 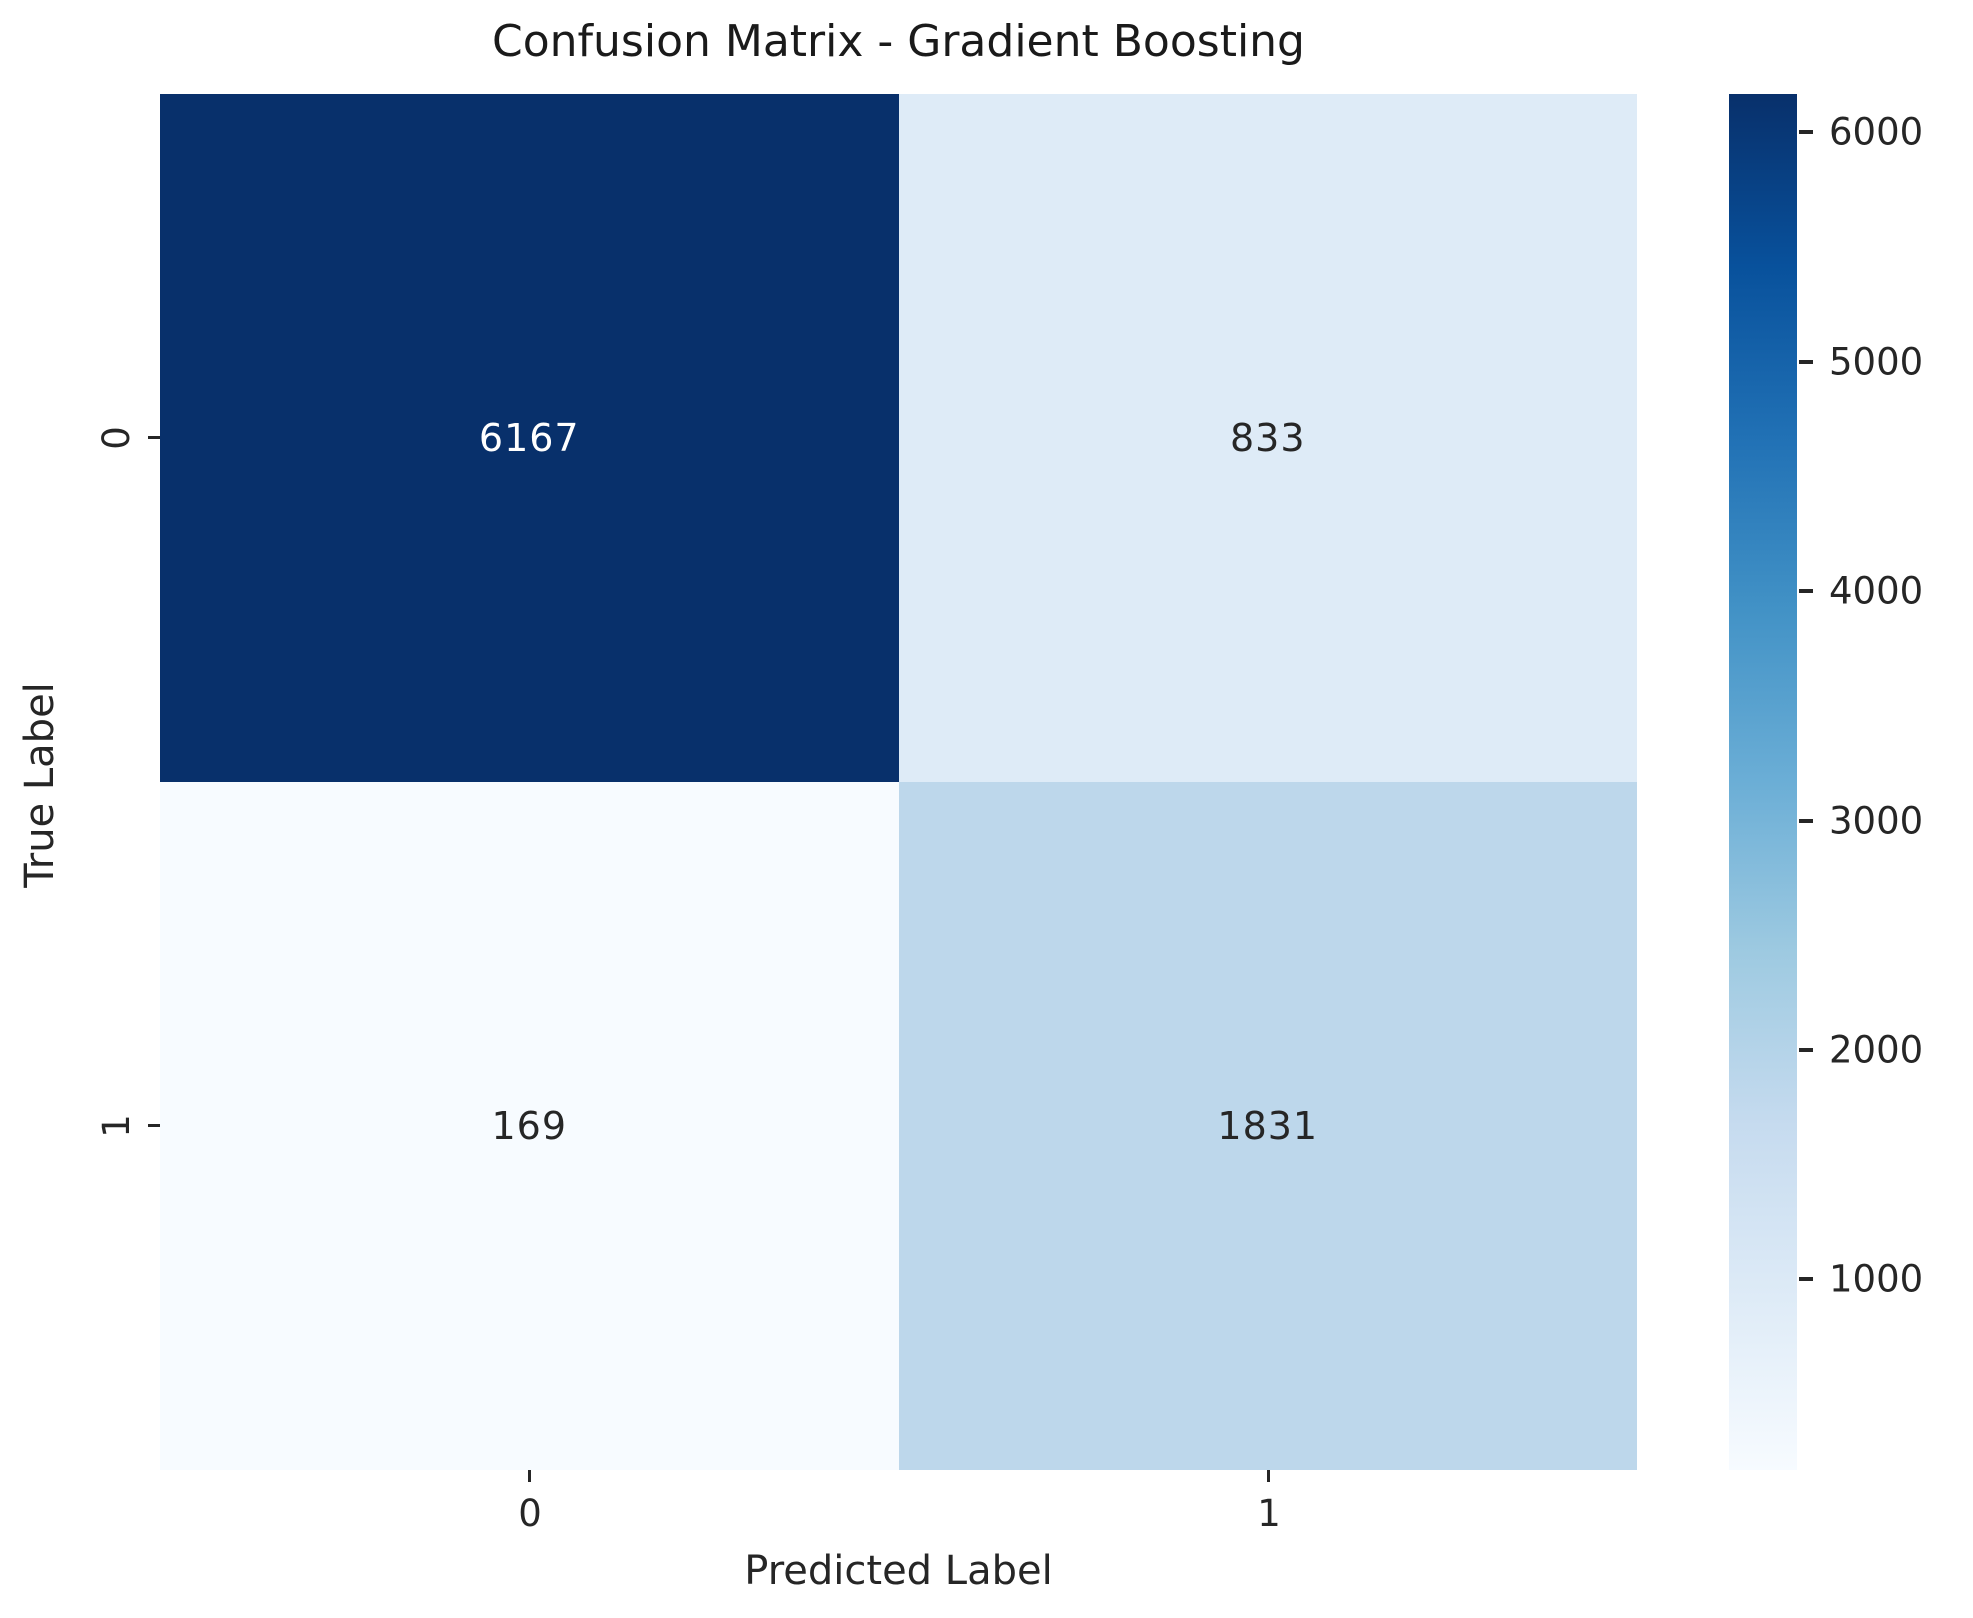 I want to click on colorbar-tick-label-1000: 1000, so click(x=1876, y=1279).